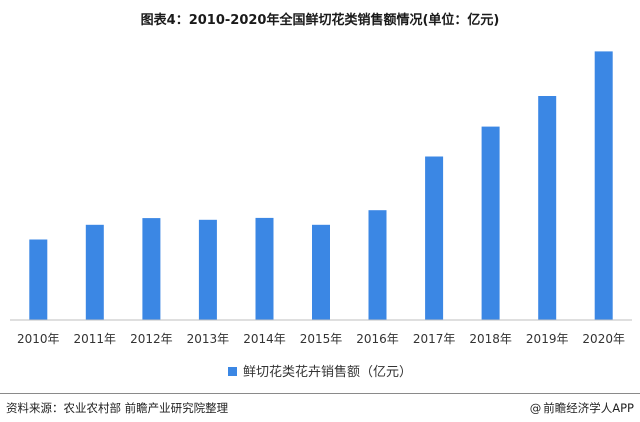 The height and width of the screenshot is (422, 640). What do you see at coordinates (320, 20) in the screenshot?
I see `chart-title: 图表4：2010-2020年全国鲜切花类销售额情况(单位：亿元)` at bounding box center [320, 20].